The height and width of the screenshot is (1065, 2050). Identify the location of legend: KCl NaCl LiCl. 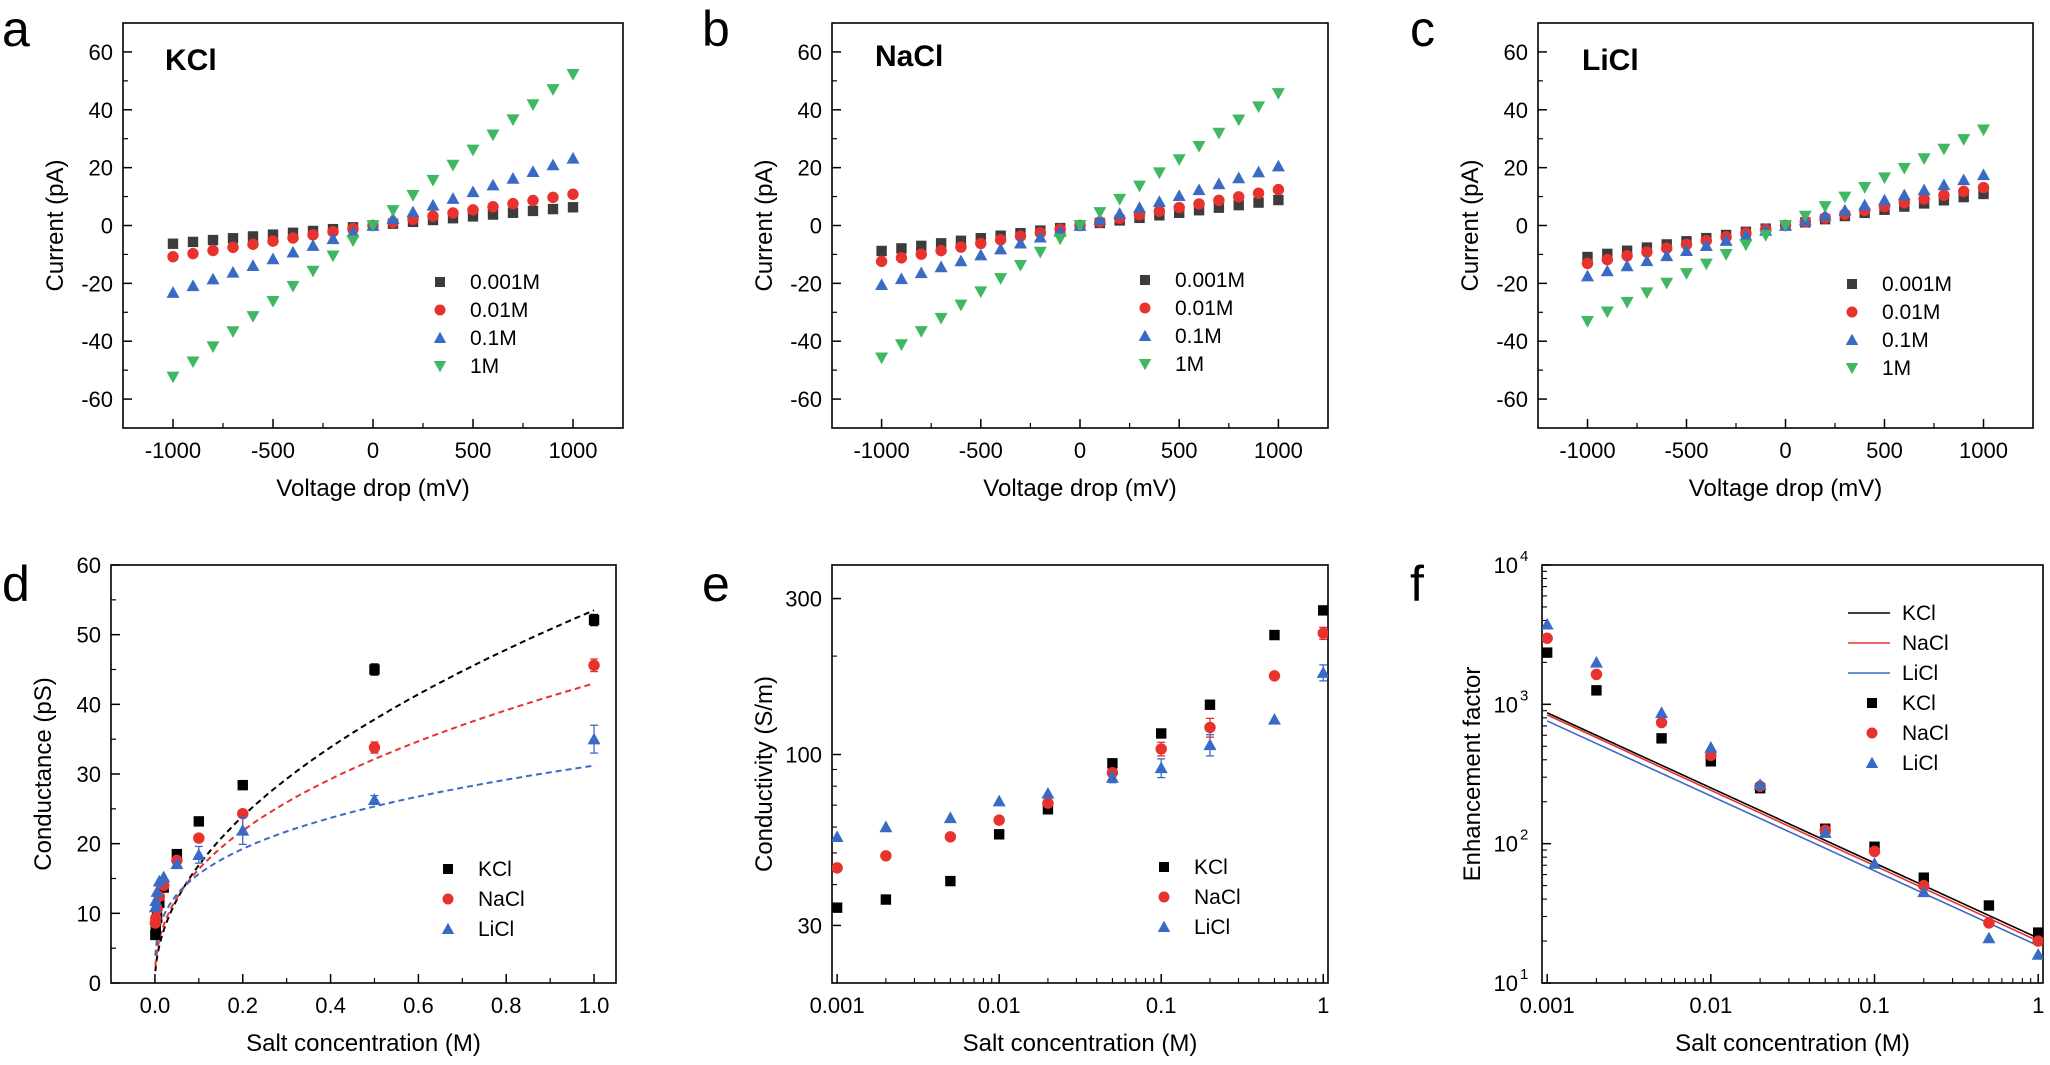
(483, 899).